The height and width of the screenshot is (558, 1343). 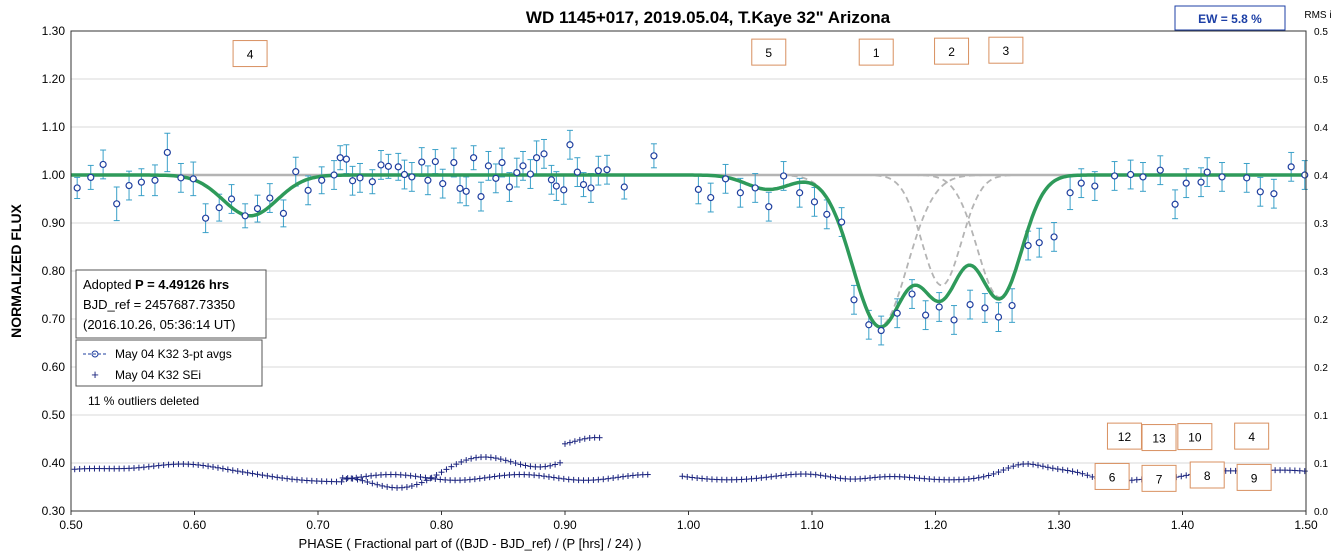 I want to click on y-tick-label: 0.80, so click(x=54, y=271).